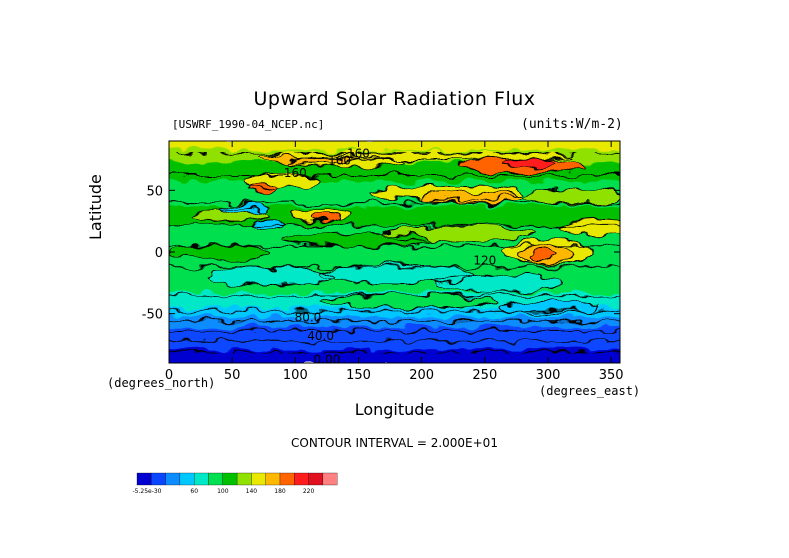 Image resolution: width=789 pixels, height=558 pixels. What do you see at coordinates (194, 491) in the screenshot?
I see `colorbar-label: 60` at bounding box center [194, 491].